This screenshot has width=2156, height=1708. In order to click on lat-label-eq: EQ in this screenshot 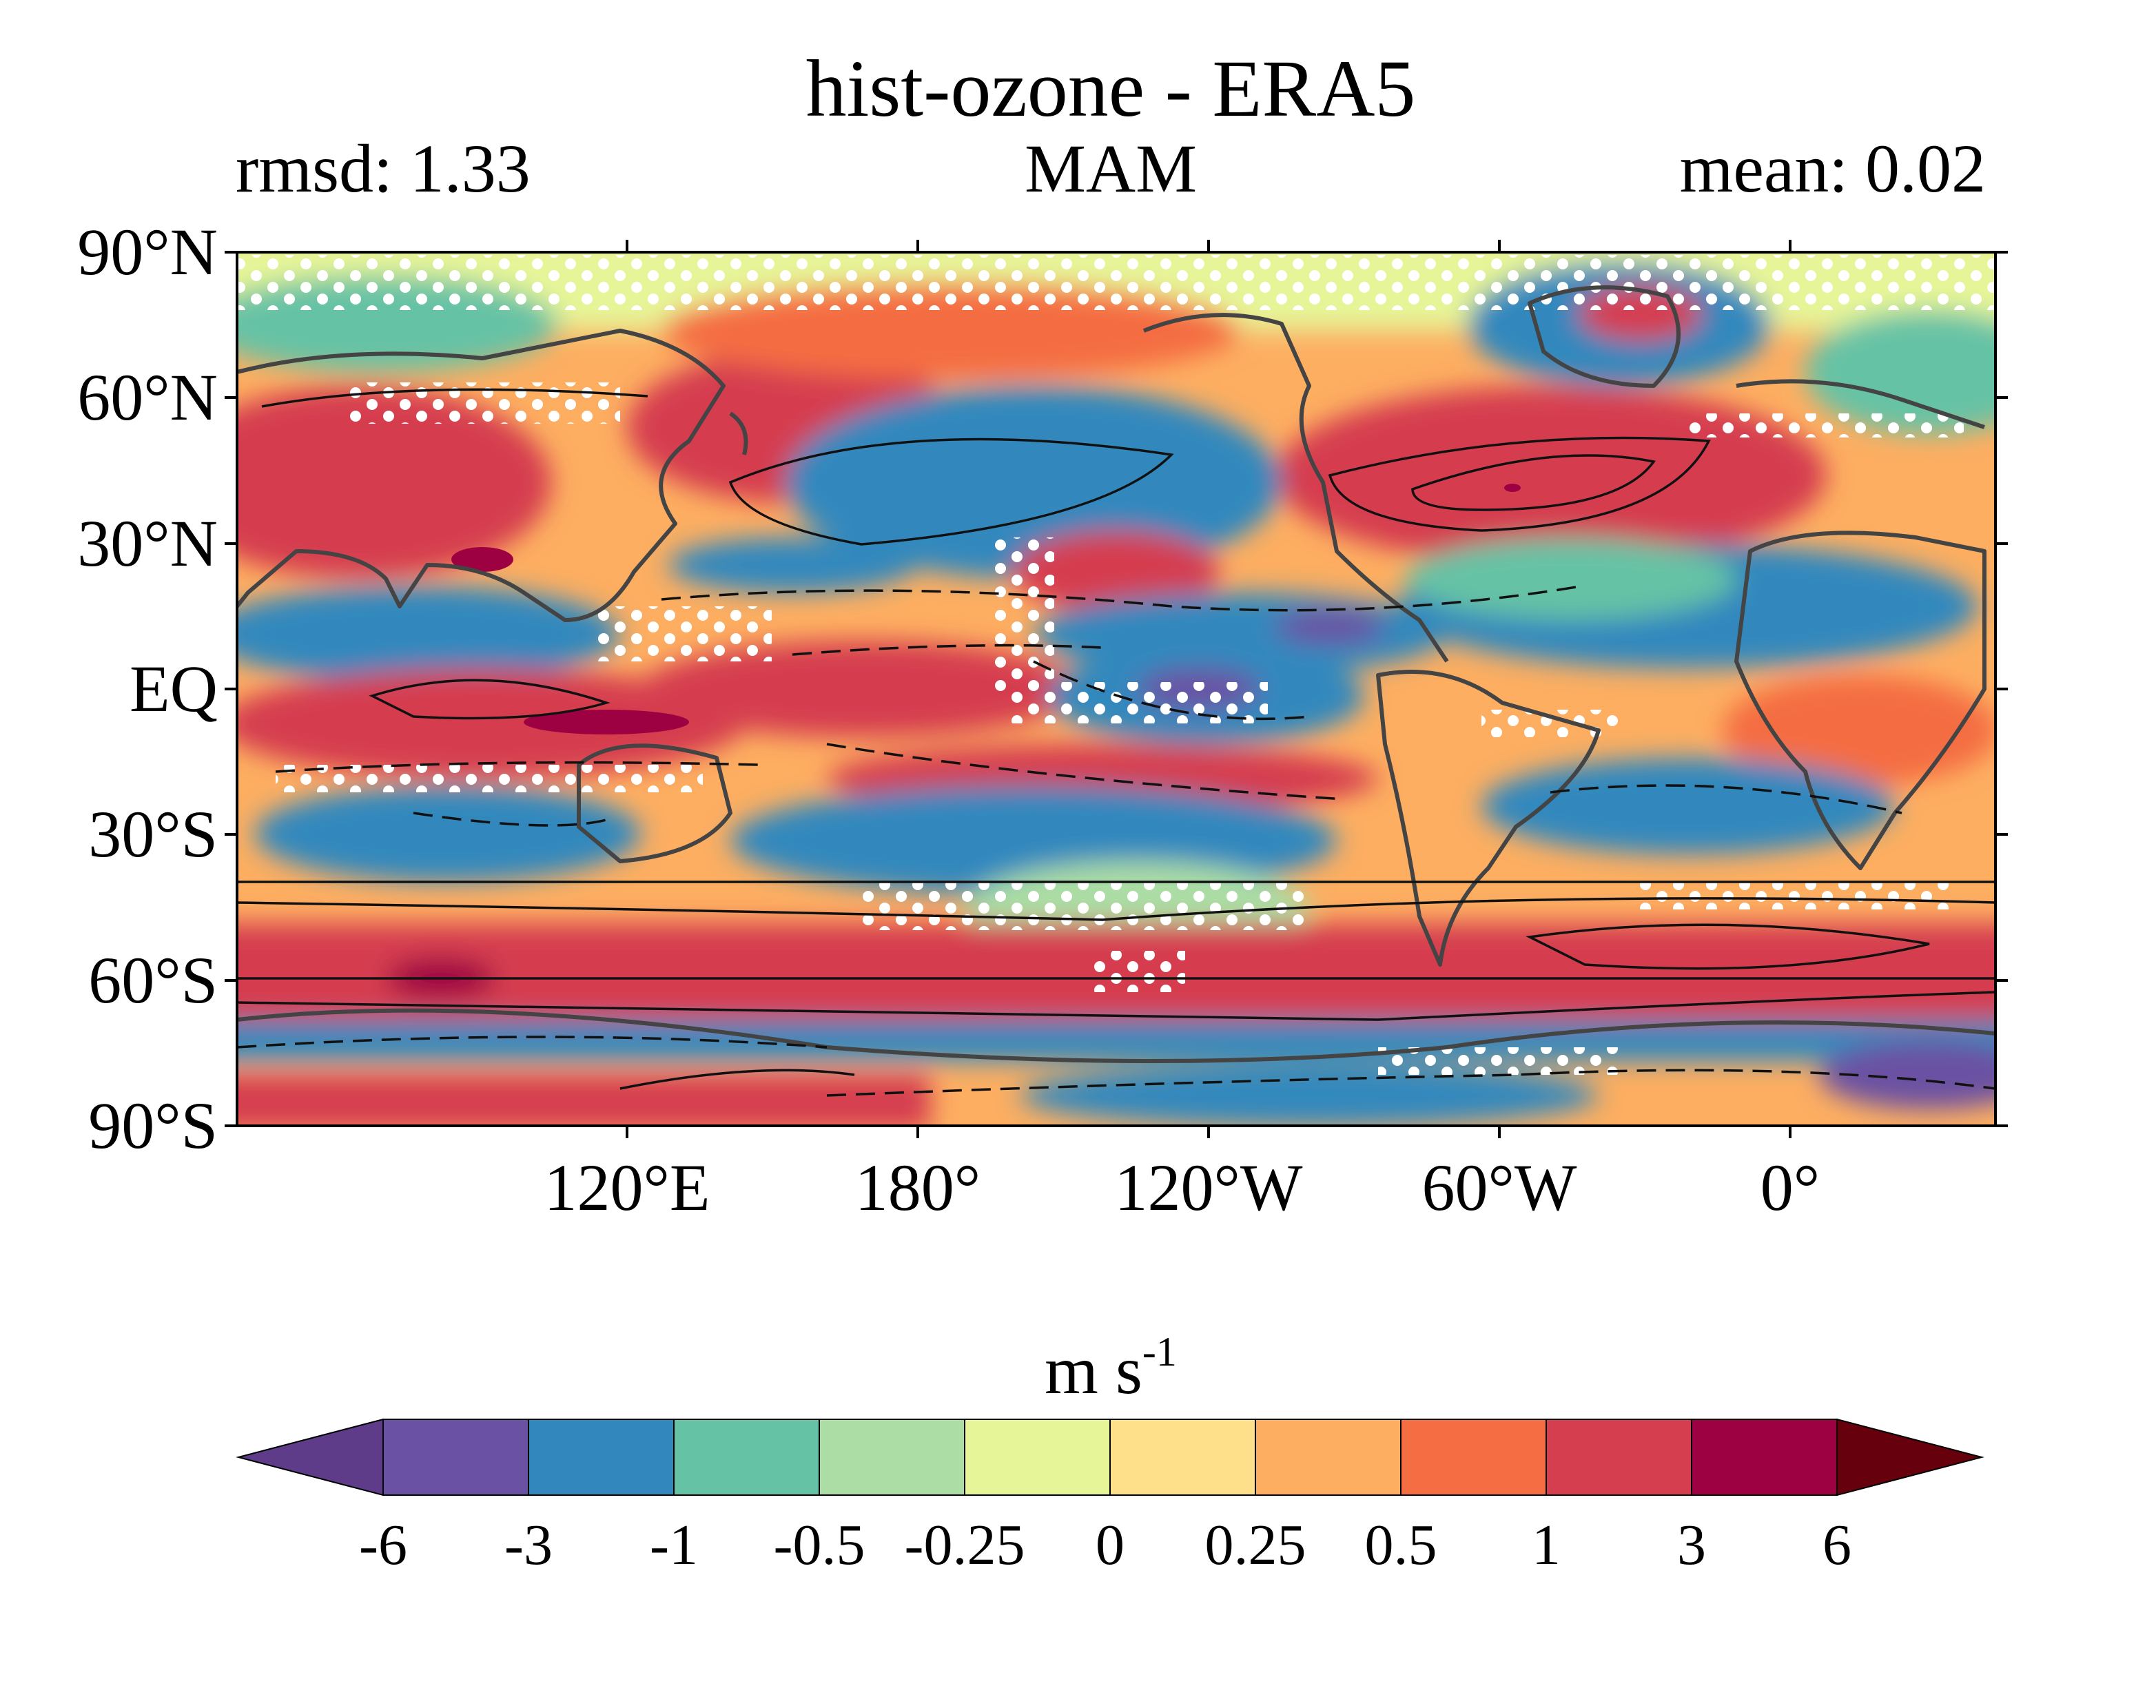, I will do `click(174, 689)`.